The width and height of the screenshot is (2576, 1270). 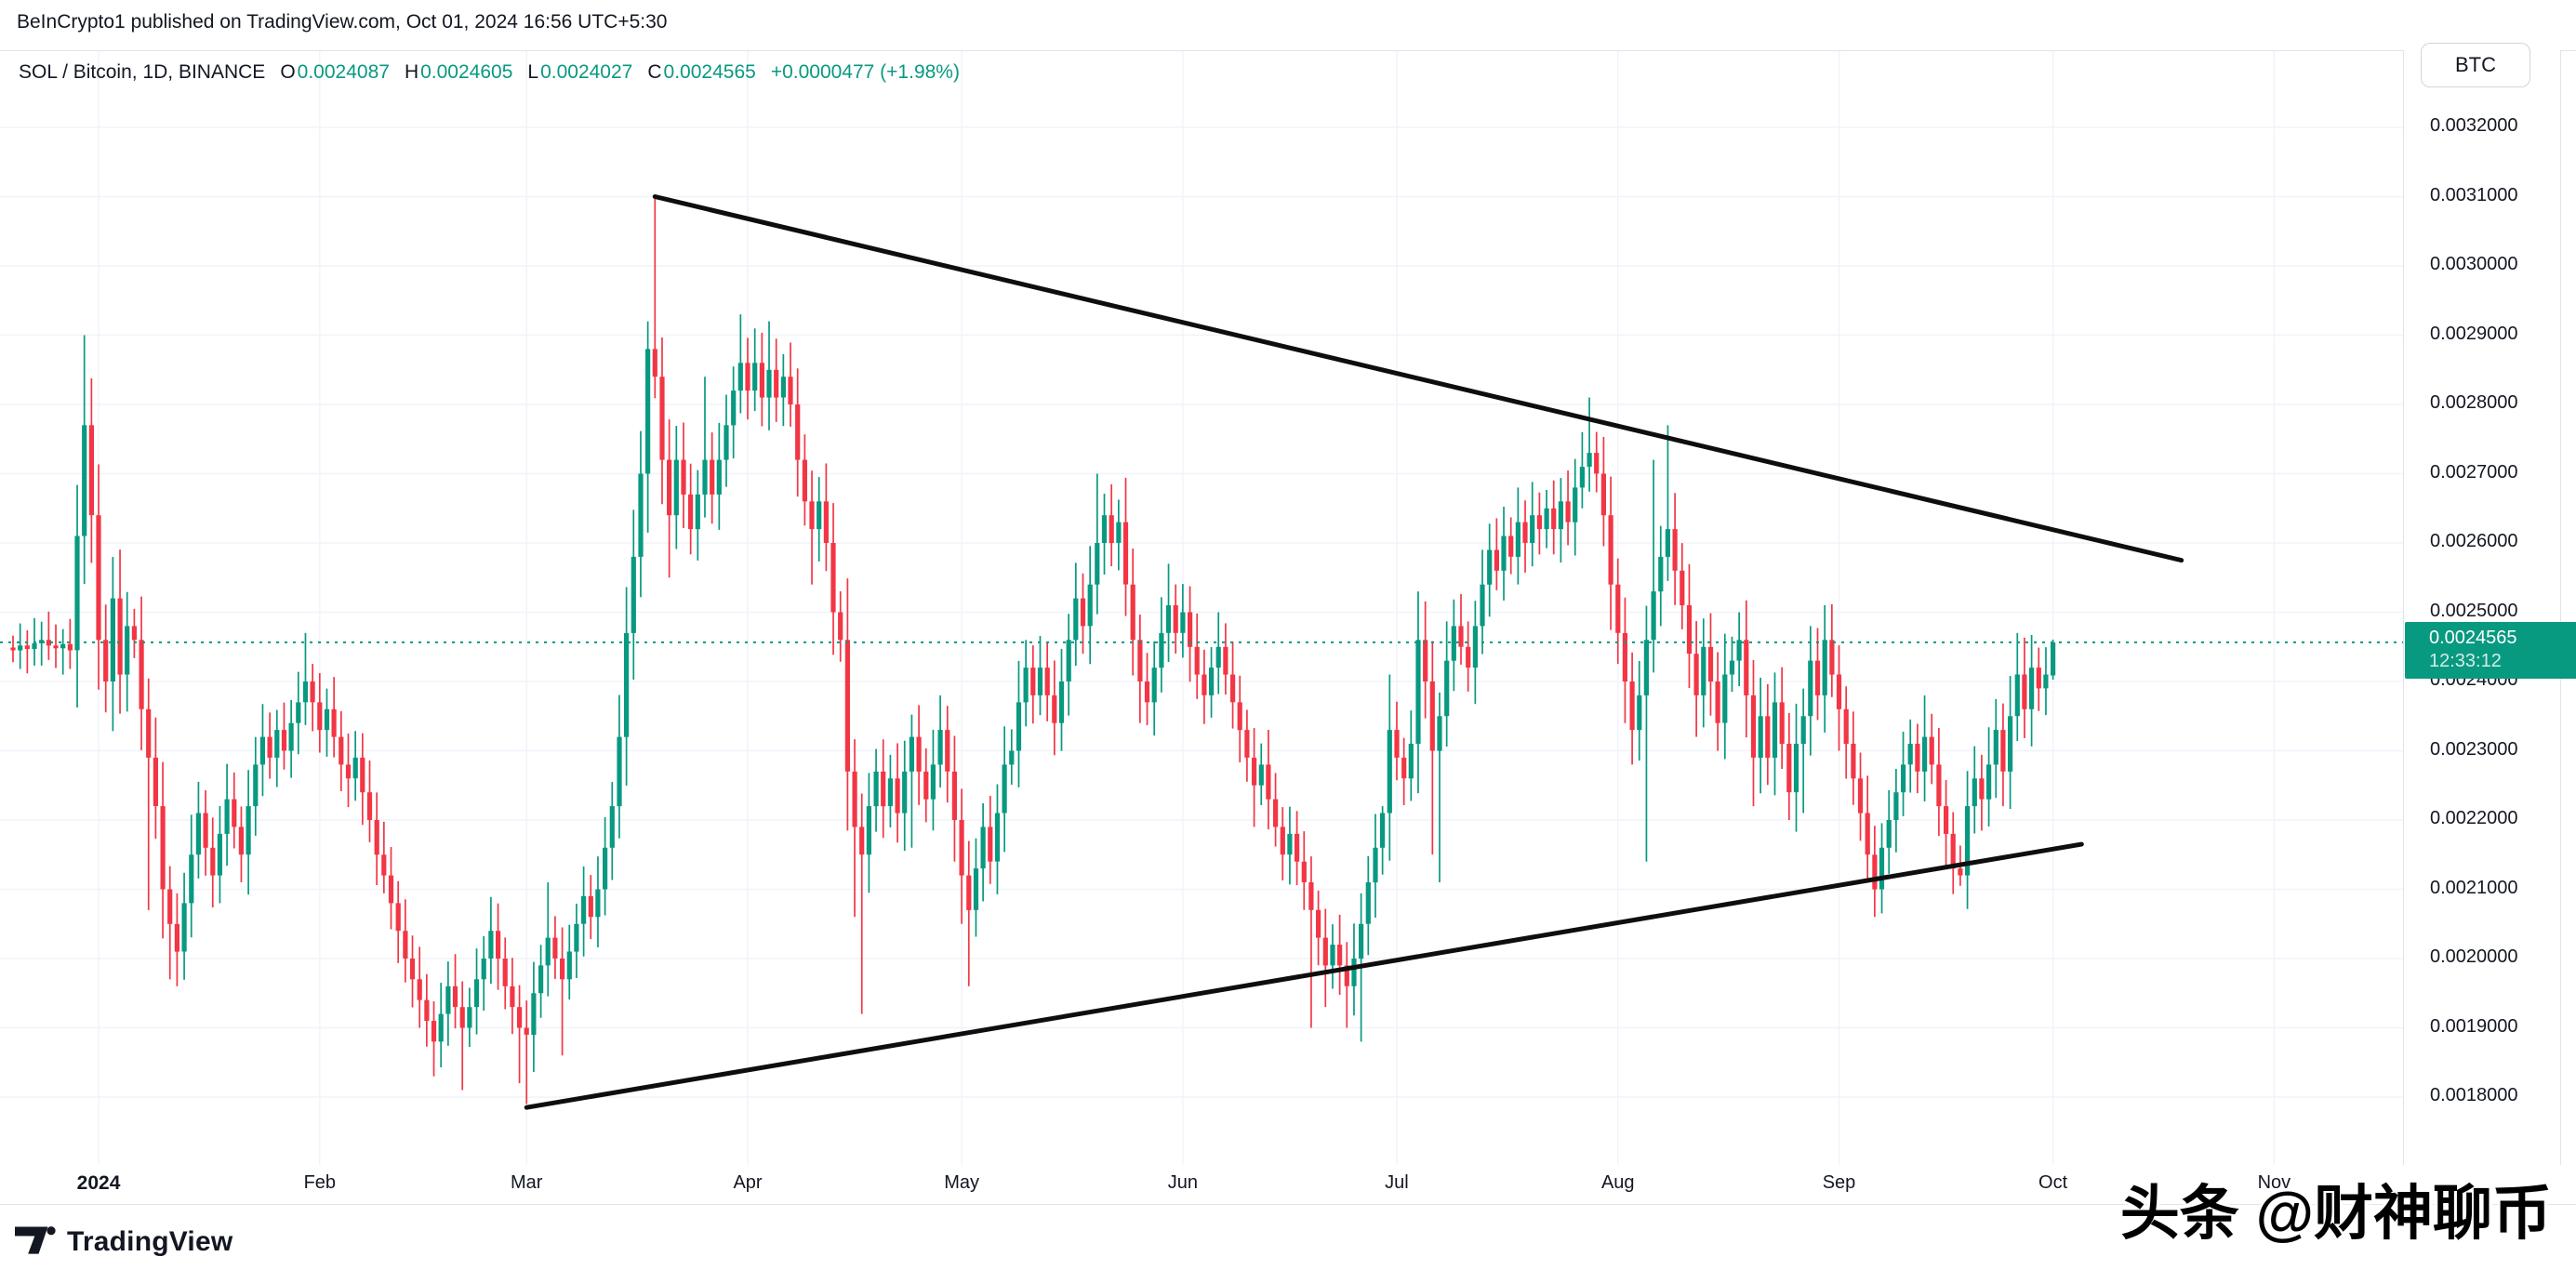 I want to click on price-tick-label: 0.0025000, so click(x=2474, y=610).